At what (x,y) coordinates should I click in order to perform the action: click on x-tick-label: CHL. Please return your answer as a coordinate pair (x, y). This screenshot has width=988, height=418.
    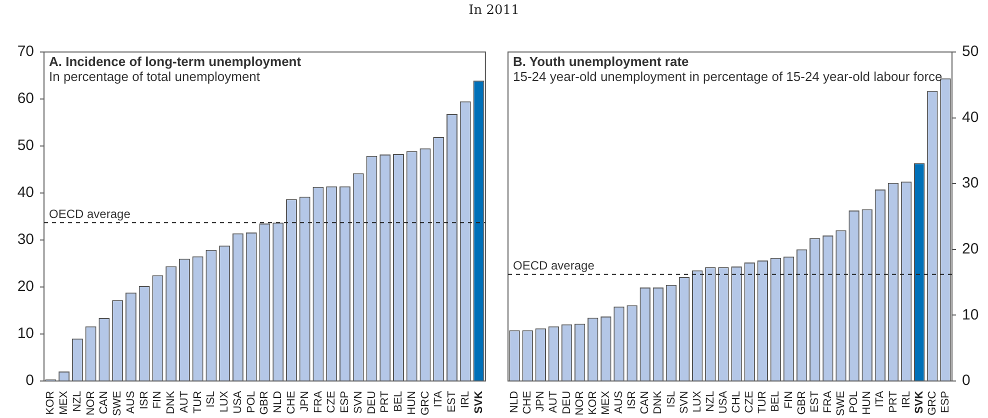
    Looking at the image, I should click on (736, 401).